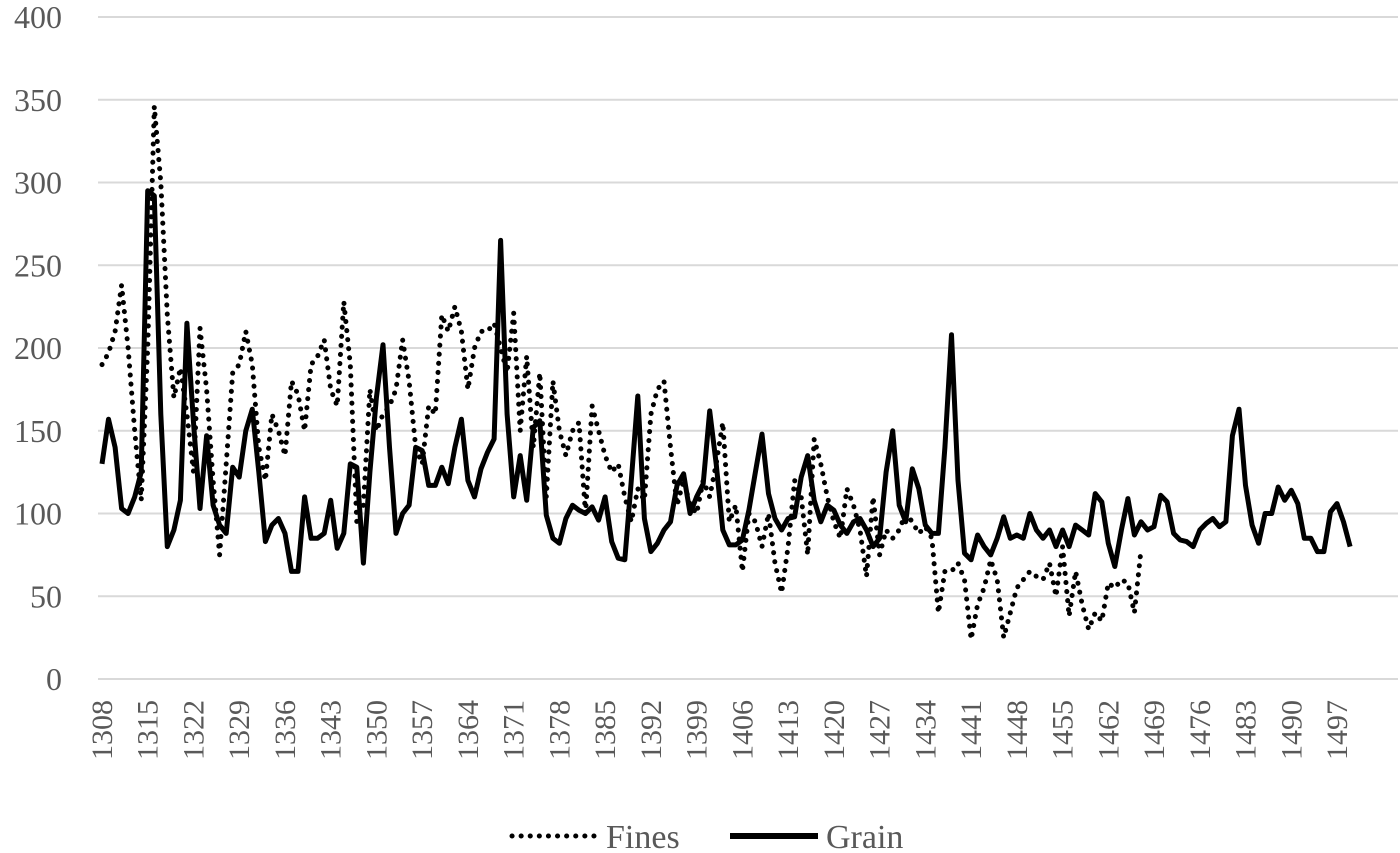 The image size is (1400, 853). Describe the element at coordinates (239, 730) in the screenshot. I see `x-tick-label: 1329` at that location.